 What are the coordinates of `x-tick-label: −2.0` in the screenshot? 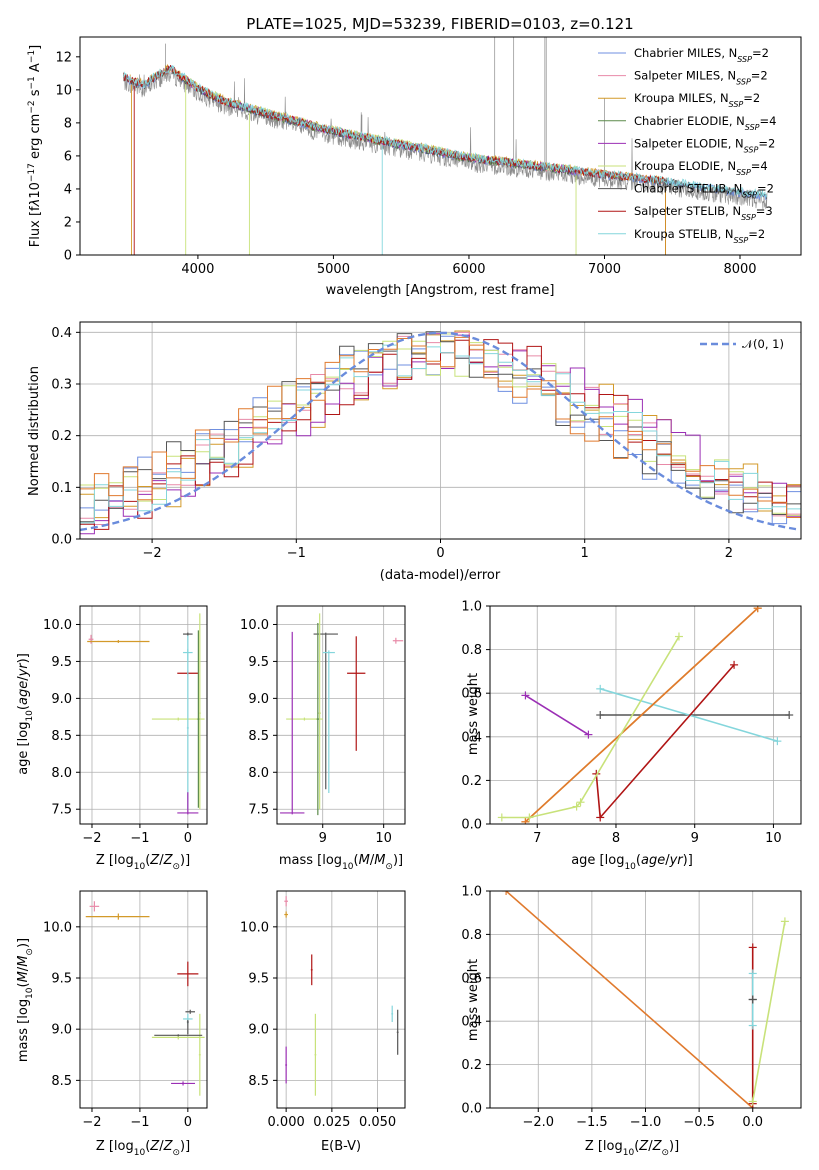 It's located at (538, 1122).